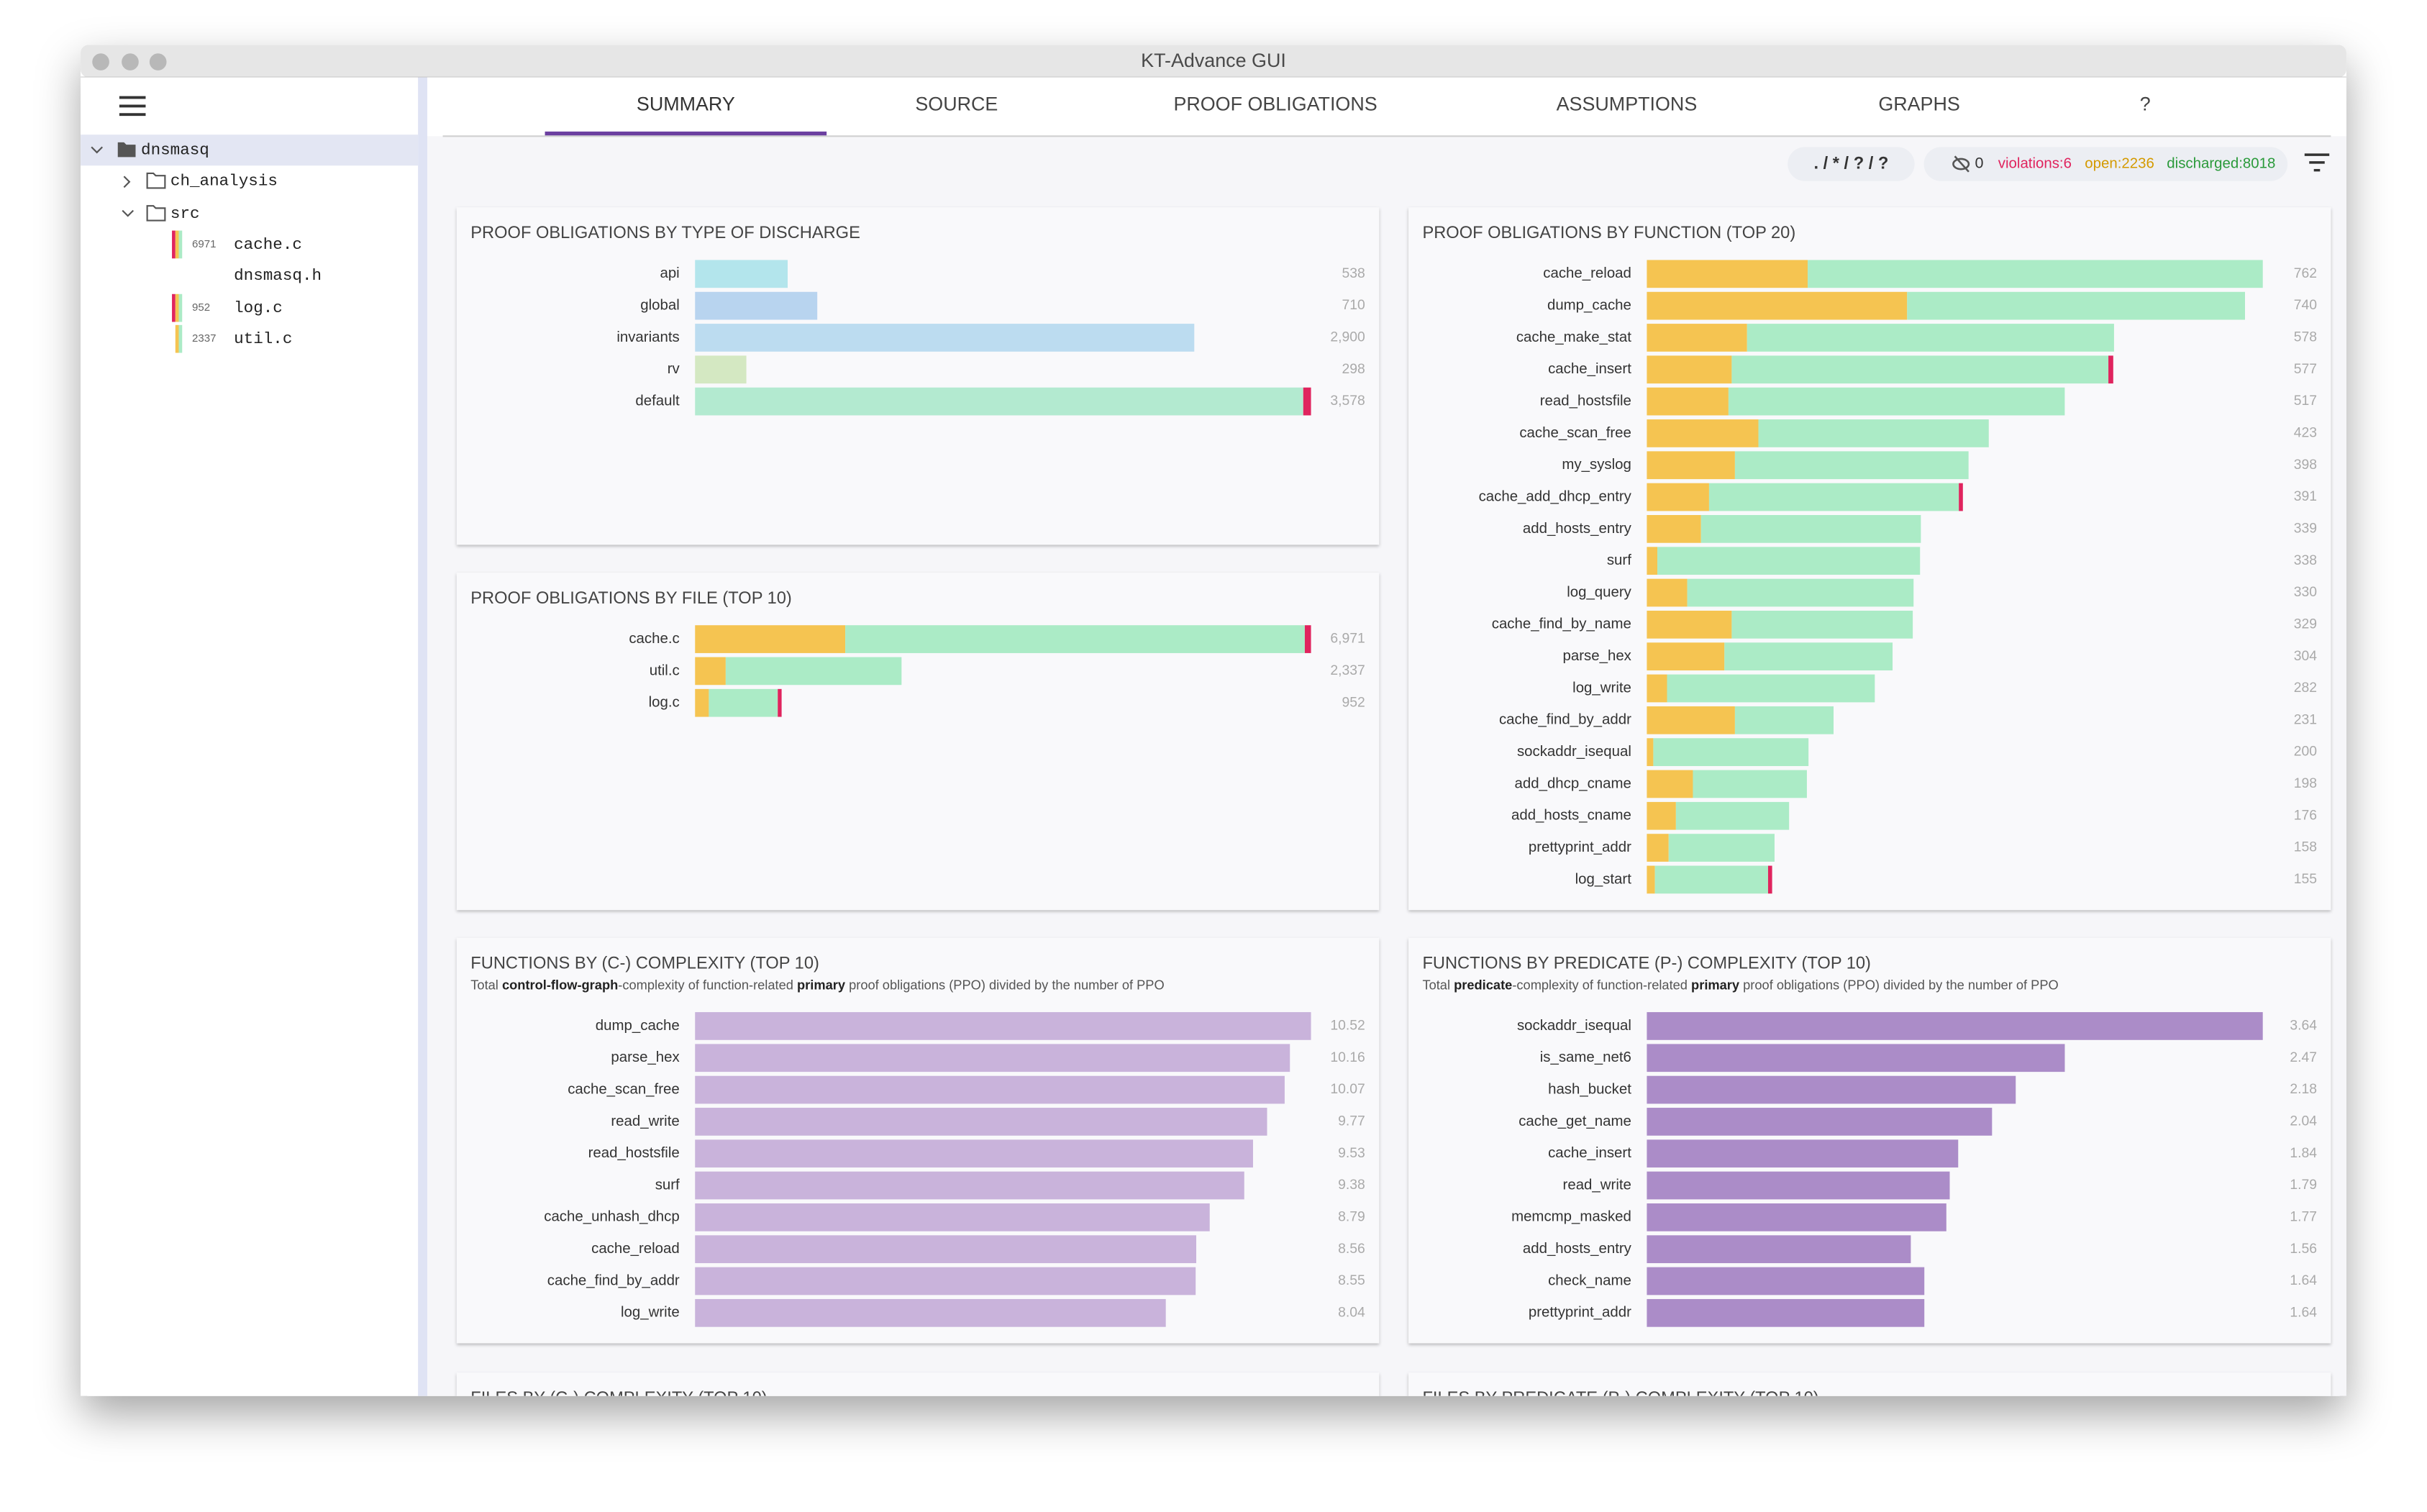 The height and width of the screenshot is (1512, 2427). Describe the element at coordinates (224, 182) in the screenshot. I see `tree-label: ch_analysis` at that location.